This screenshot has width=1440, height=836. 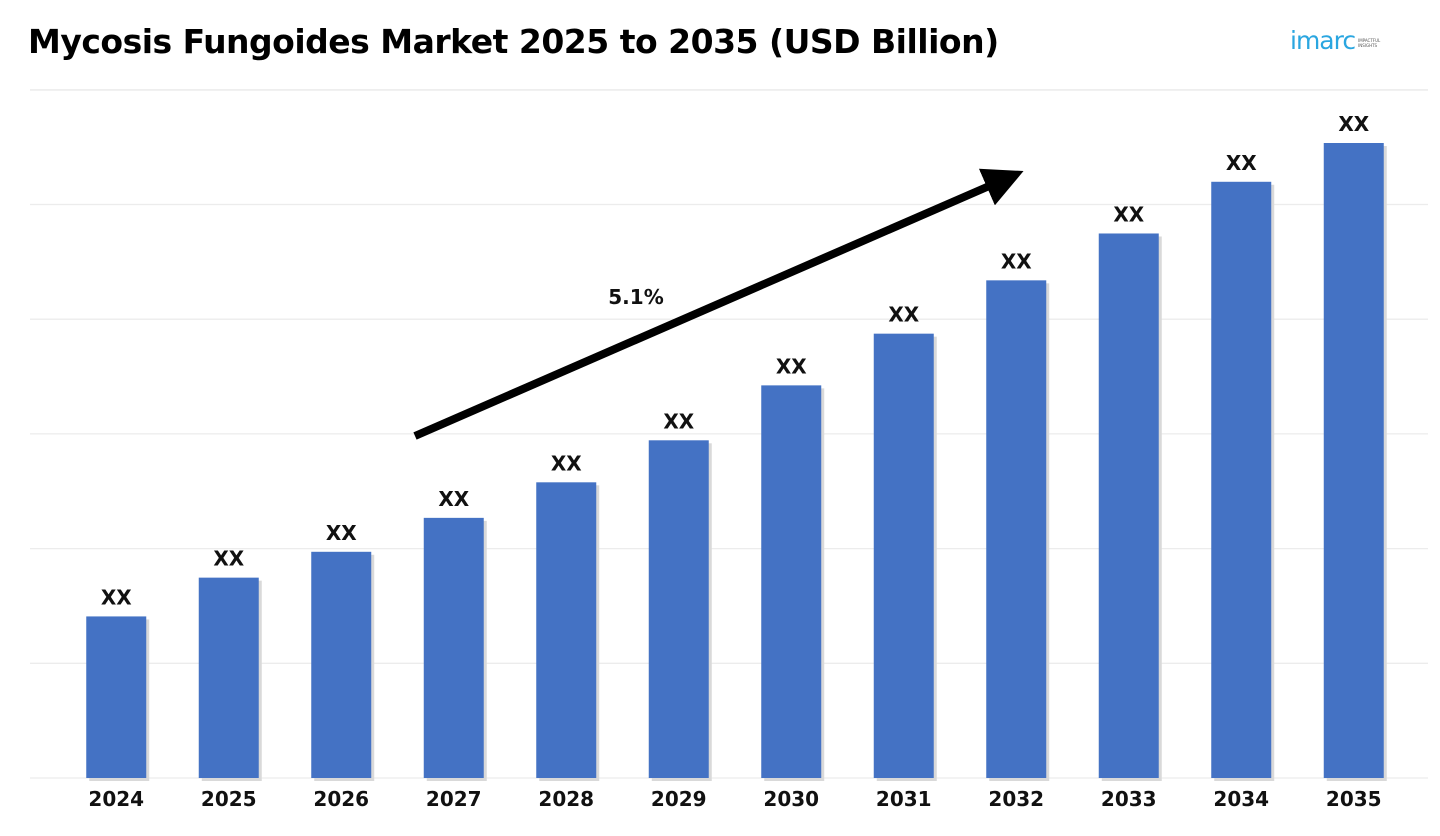 What do you see at coordinates (1016, 529) in the screenshot?
I see `bar-2032` at bounding box center [1016, 529].